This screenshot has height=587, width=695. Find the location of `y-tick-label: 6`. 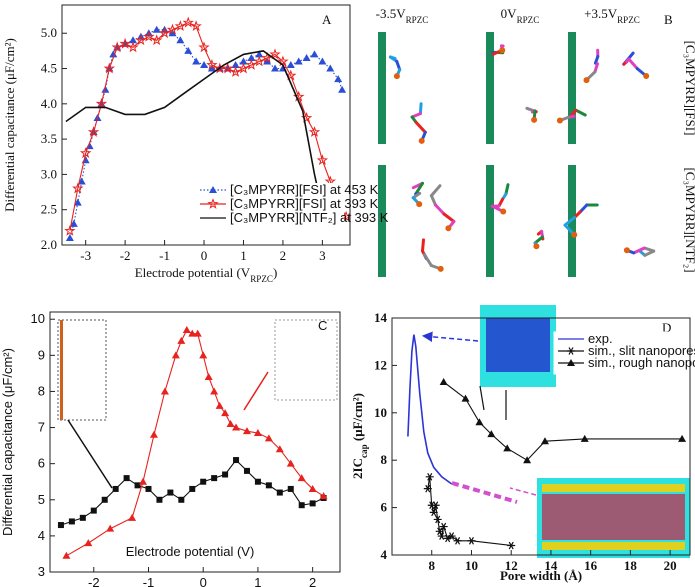

y-tick-label: 6 is located at coordinates (41, 463).